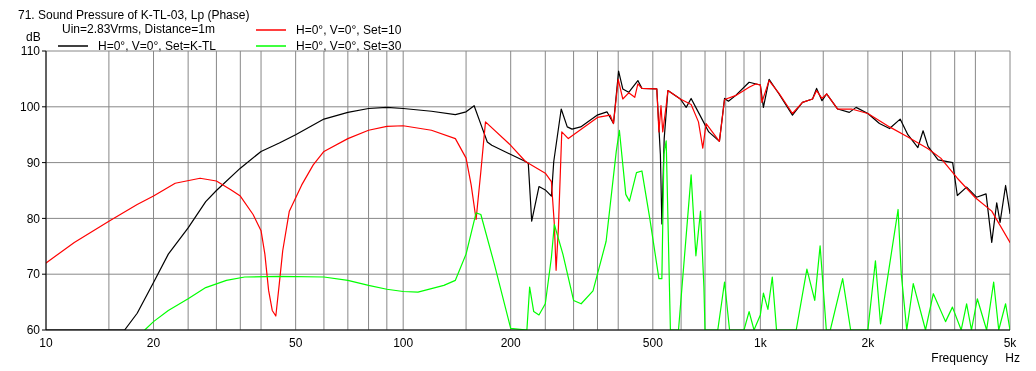 This screenshot has width=1036, height=371. What do you see at coordinates (33, 218) in the screenshot?
I see `y-tick-label: 80` at bounding box center [33, 218].